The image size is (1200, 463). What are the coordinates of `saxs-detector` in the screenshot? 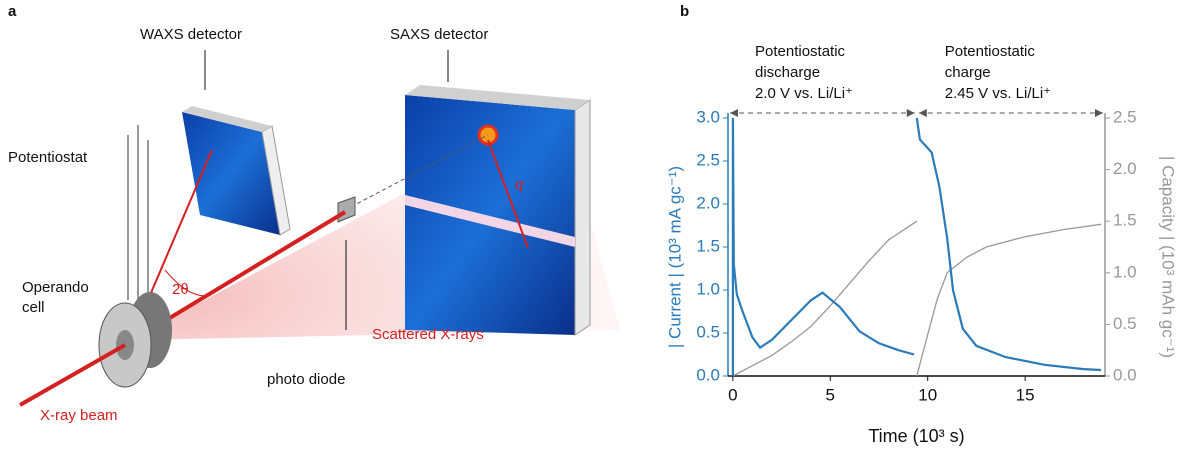 It's located at (490, 215).